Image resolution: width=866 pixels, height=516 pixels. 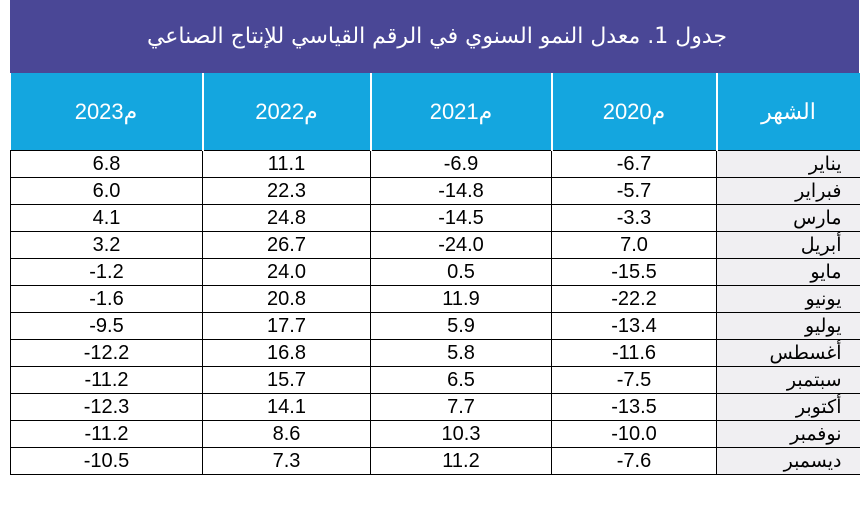 What do you see at coordinates (286, 407) in the screenshot?
I see `cell-2022: 14.1` at bounding box center [286, 407].